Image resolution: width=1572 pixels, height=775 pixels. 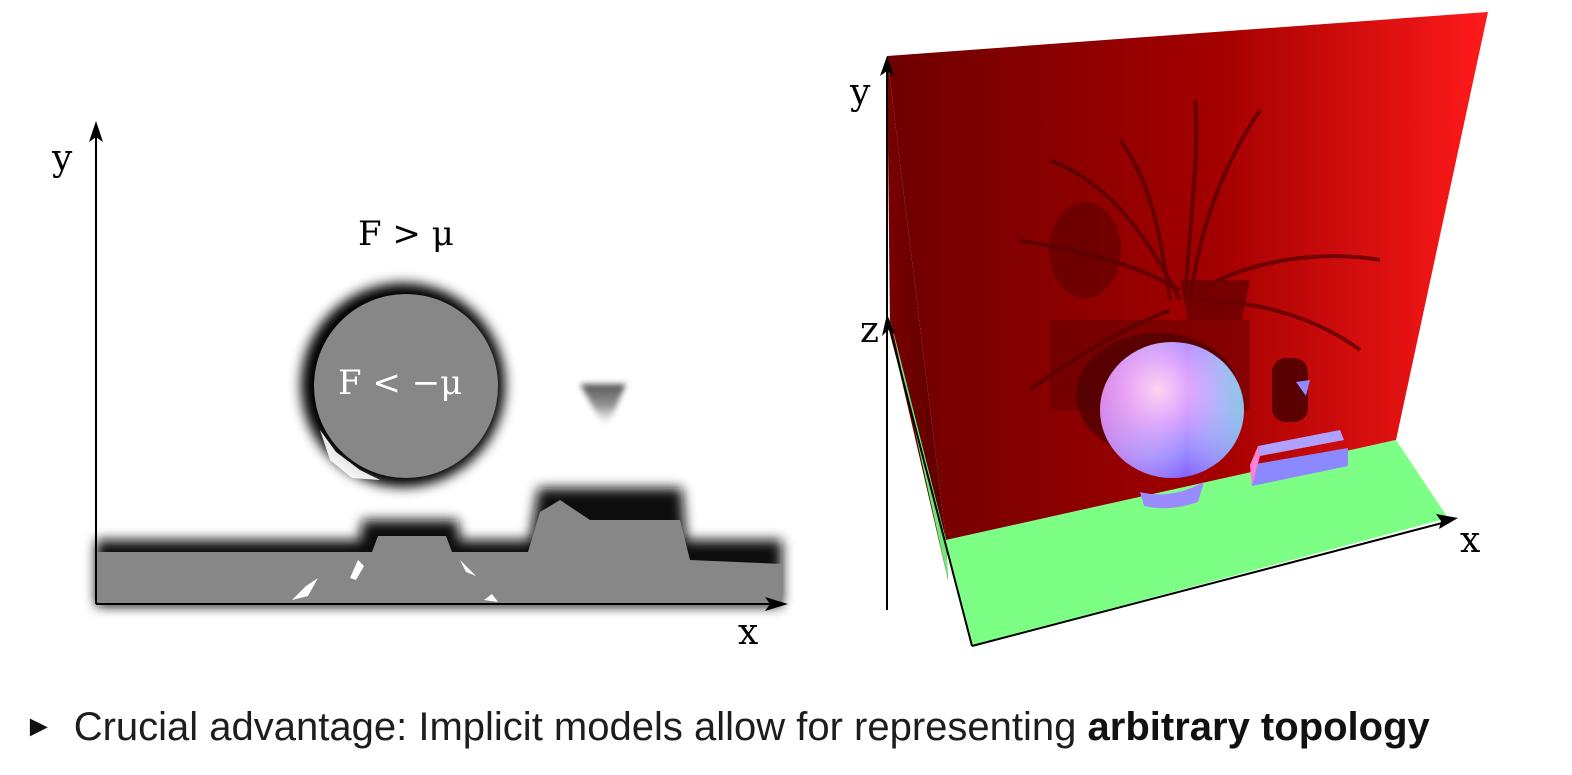 What do you see at coordinates (869, 330) in the screenshot?
I see `right-z-axis-label: z` at bounding box center [869, 330].